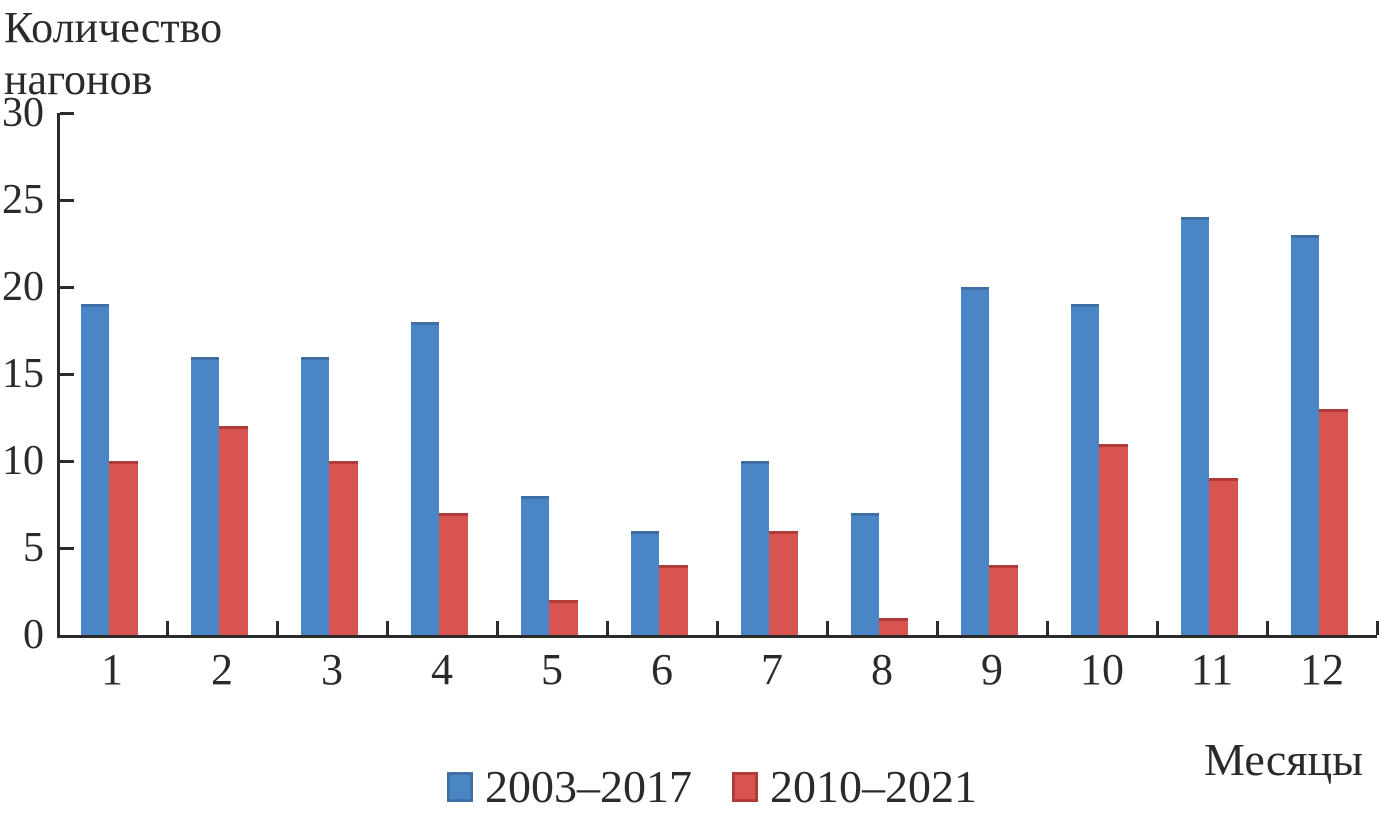 The width and height of the screenshot is (1379, 815). I want to click on x-axis-tick-label: 4, so click(442, 669).